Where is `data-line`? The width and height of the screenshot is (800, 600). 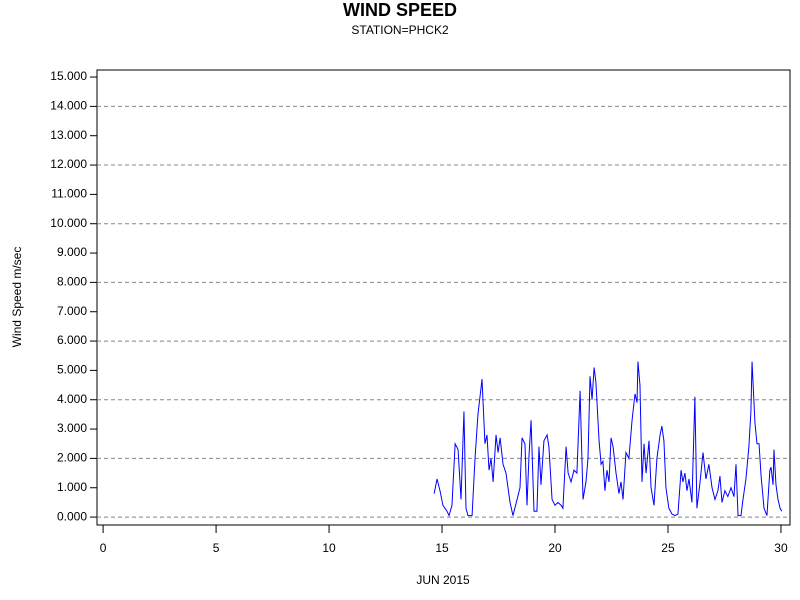 data-line is located at coordinates (608, 439).